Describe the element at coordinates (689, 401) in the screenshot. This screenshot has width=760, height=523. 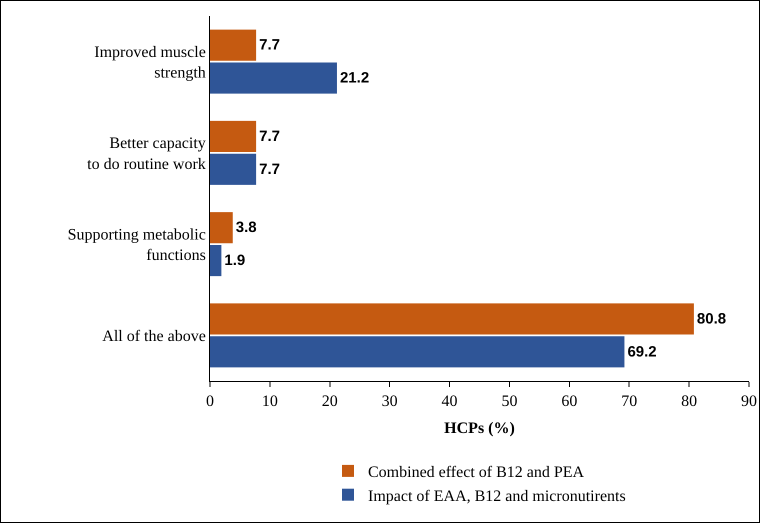
I see `x-tick-label: 80` at that location.